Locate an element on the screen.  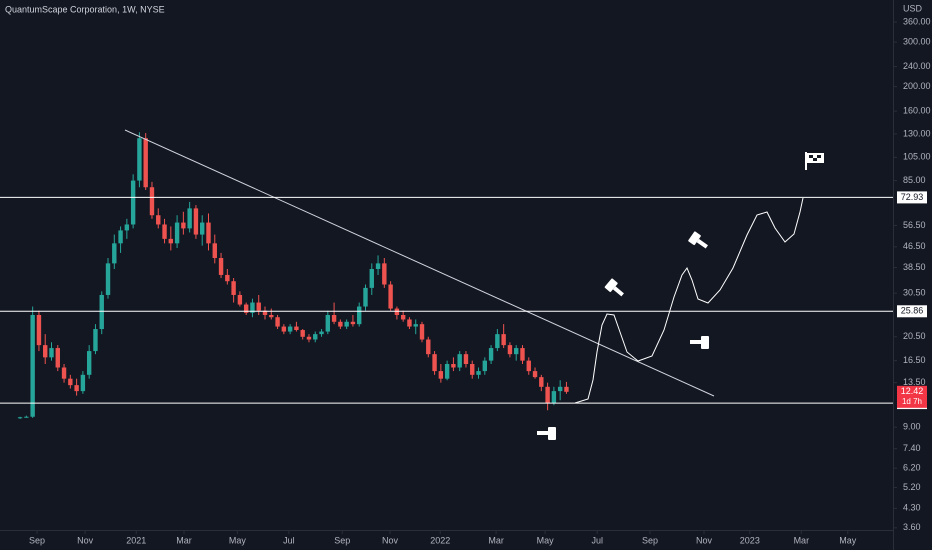
flag-icon is located at coordinates (814, 161).